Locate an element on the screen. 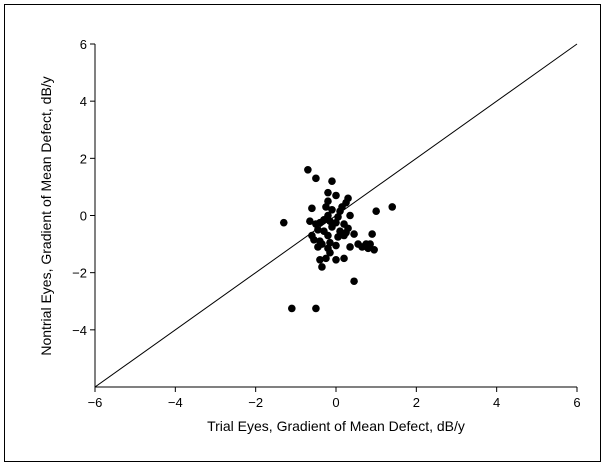 This screenshot has width=607, height=468. x-tick-label: −6 is located at coordinates (95, 402).